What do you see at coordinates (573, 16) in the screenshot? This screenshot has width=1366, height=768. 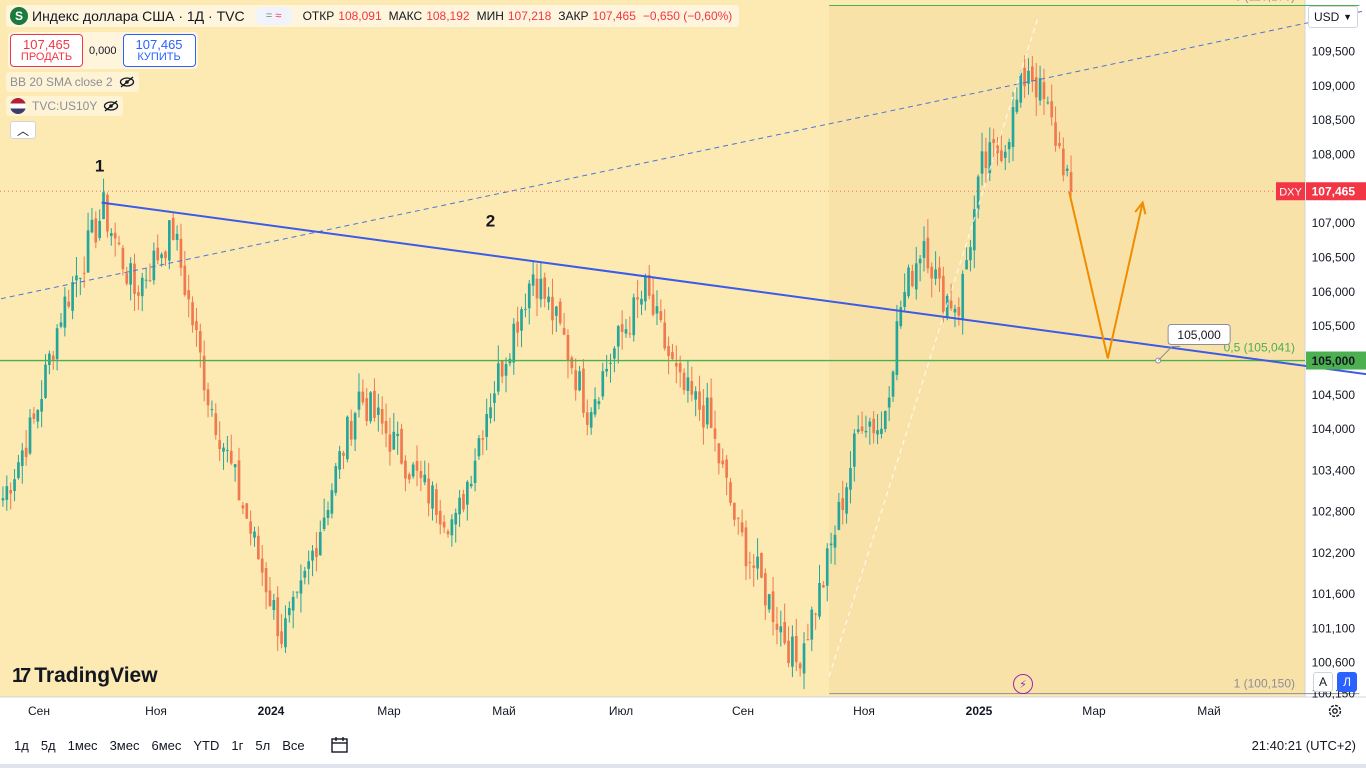 I see `close-label: ЗАКР` at bounding box center [573, 16].